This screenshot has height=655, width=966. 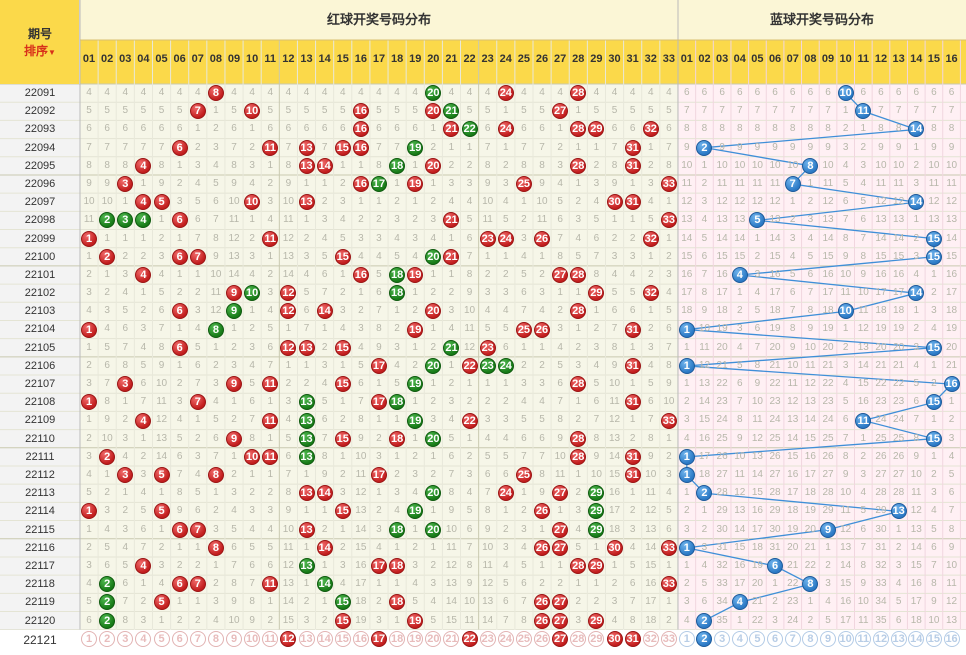 I want to click on predict-red-ball: 6, so click(x=179, y=638).